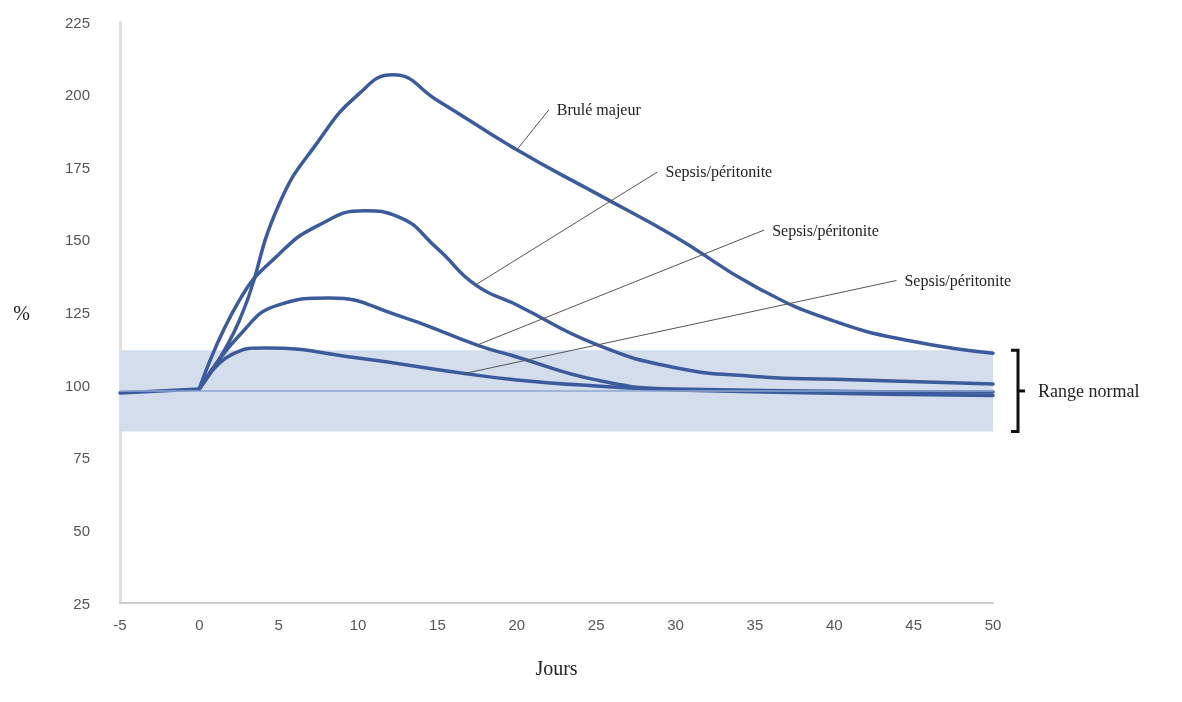  I want to click on y-tick-label: 75, so click(81, 458).